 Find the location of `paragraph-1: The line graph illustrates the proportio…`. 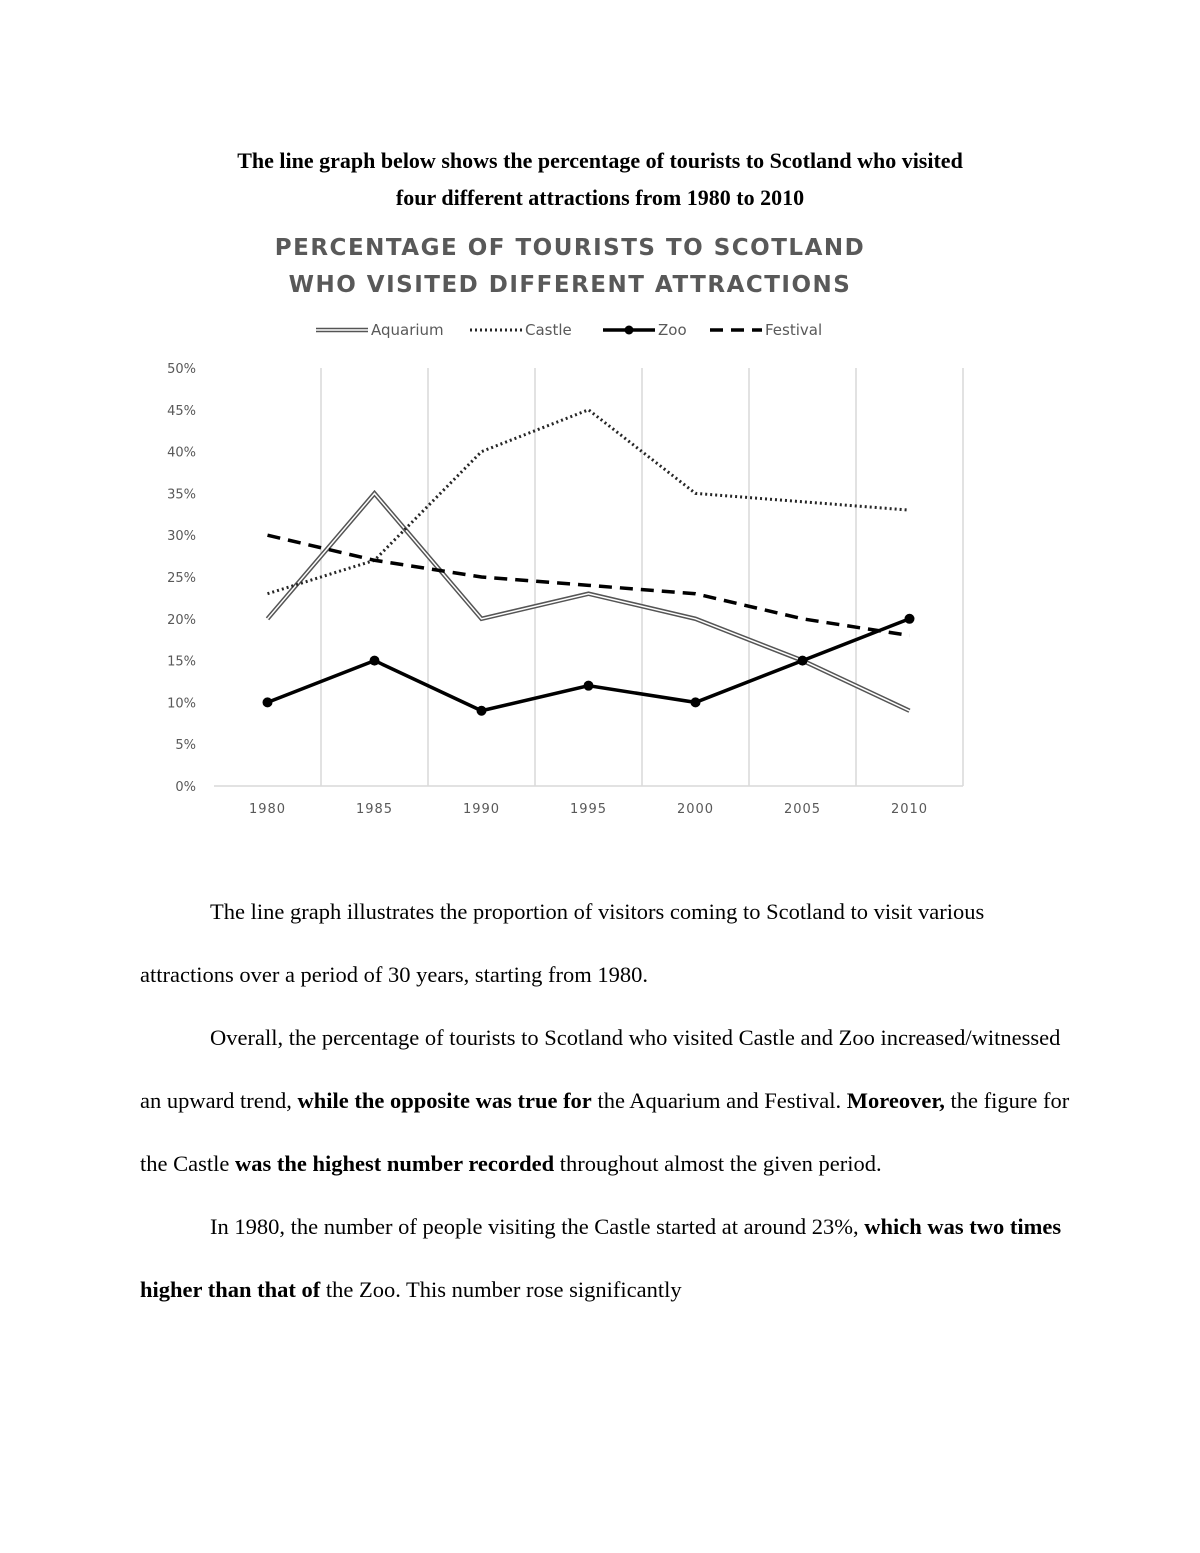

paragraph-1: The line graph illustrates the proportio… is located at coordinates (562, 943).